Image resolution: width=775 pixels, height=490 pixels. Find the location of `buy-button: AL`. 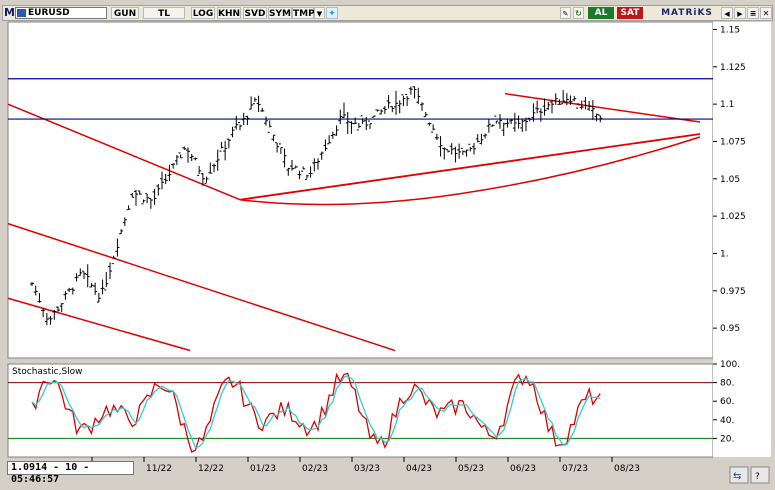

buy-button: AL is located at coordinates (601, 13).